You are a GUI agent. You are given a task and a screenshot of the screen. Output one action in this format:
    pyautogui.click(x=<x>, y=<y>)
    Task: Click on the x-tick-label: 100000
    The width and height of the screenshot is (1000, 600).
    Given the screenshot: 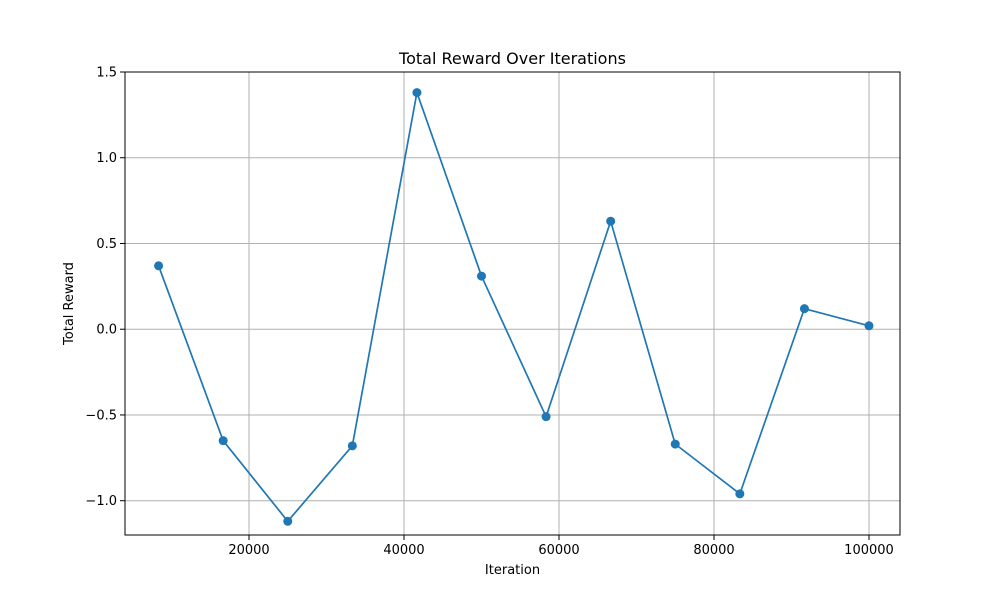 What is the action you would take?
    pyautogui.click(x=869, y=550)
    